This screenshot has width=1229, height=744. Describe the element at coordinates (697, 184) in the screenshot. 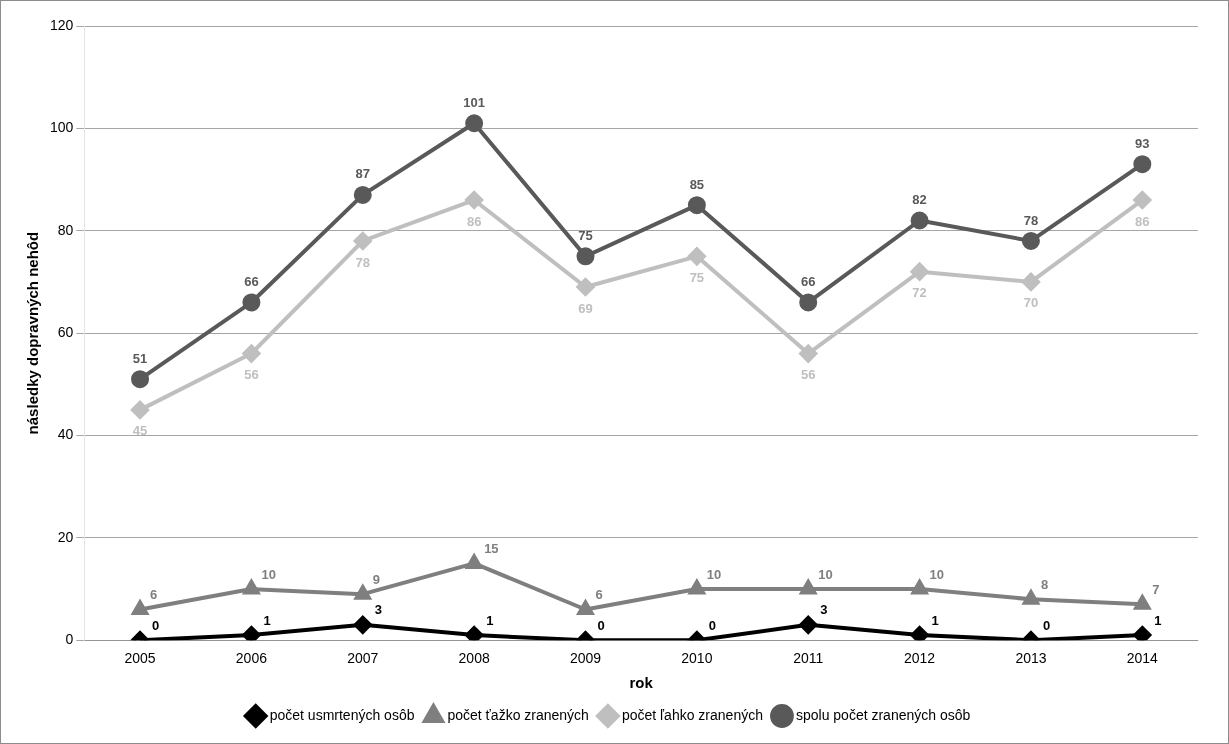

I see `data-label: 85` at that location.